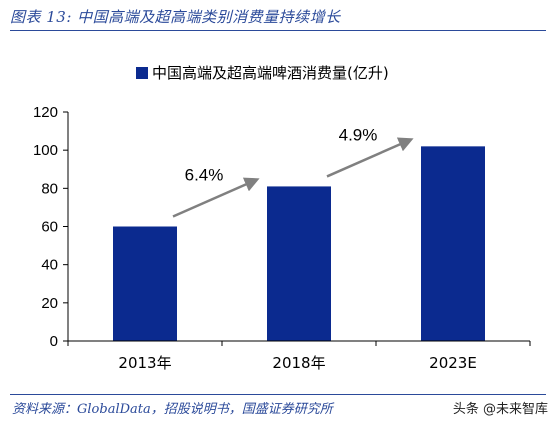 The image size is (554, 422). Describe the element at coordinates (144, 363) in the screenshot. I see `x-category-label: 2013年` at that location.